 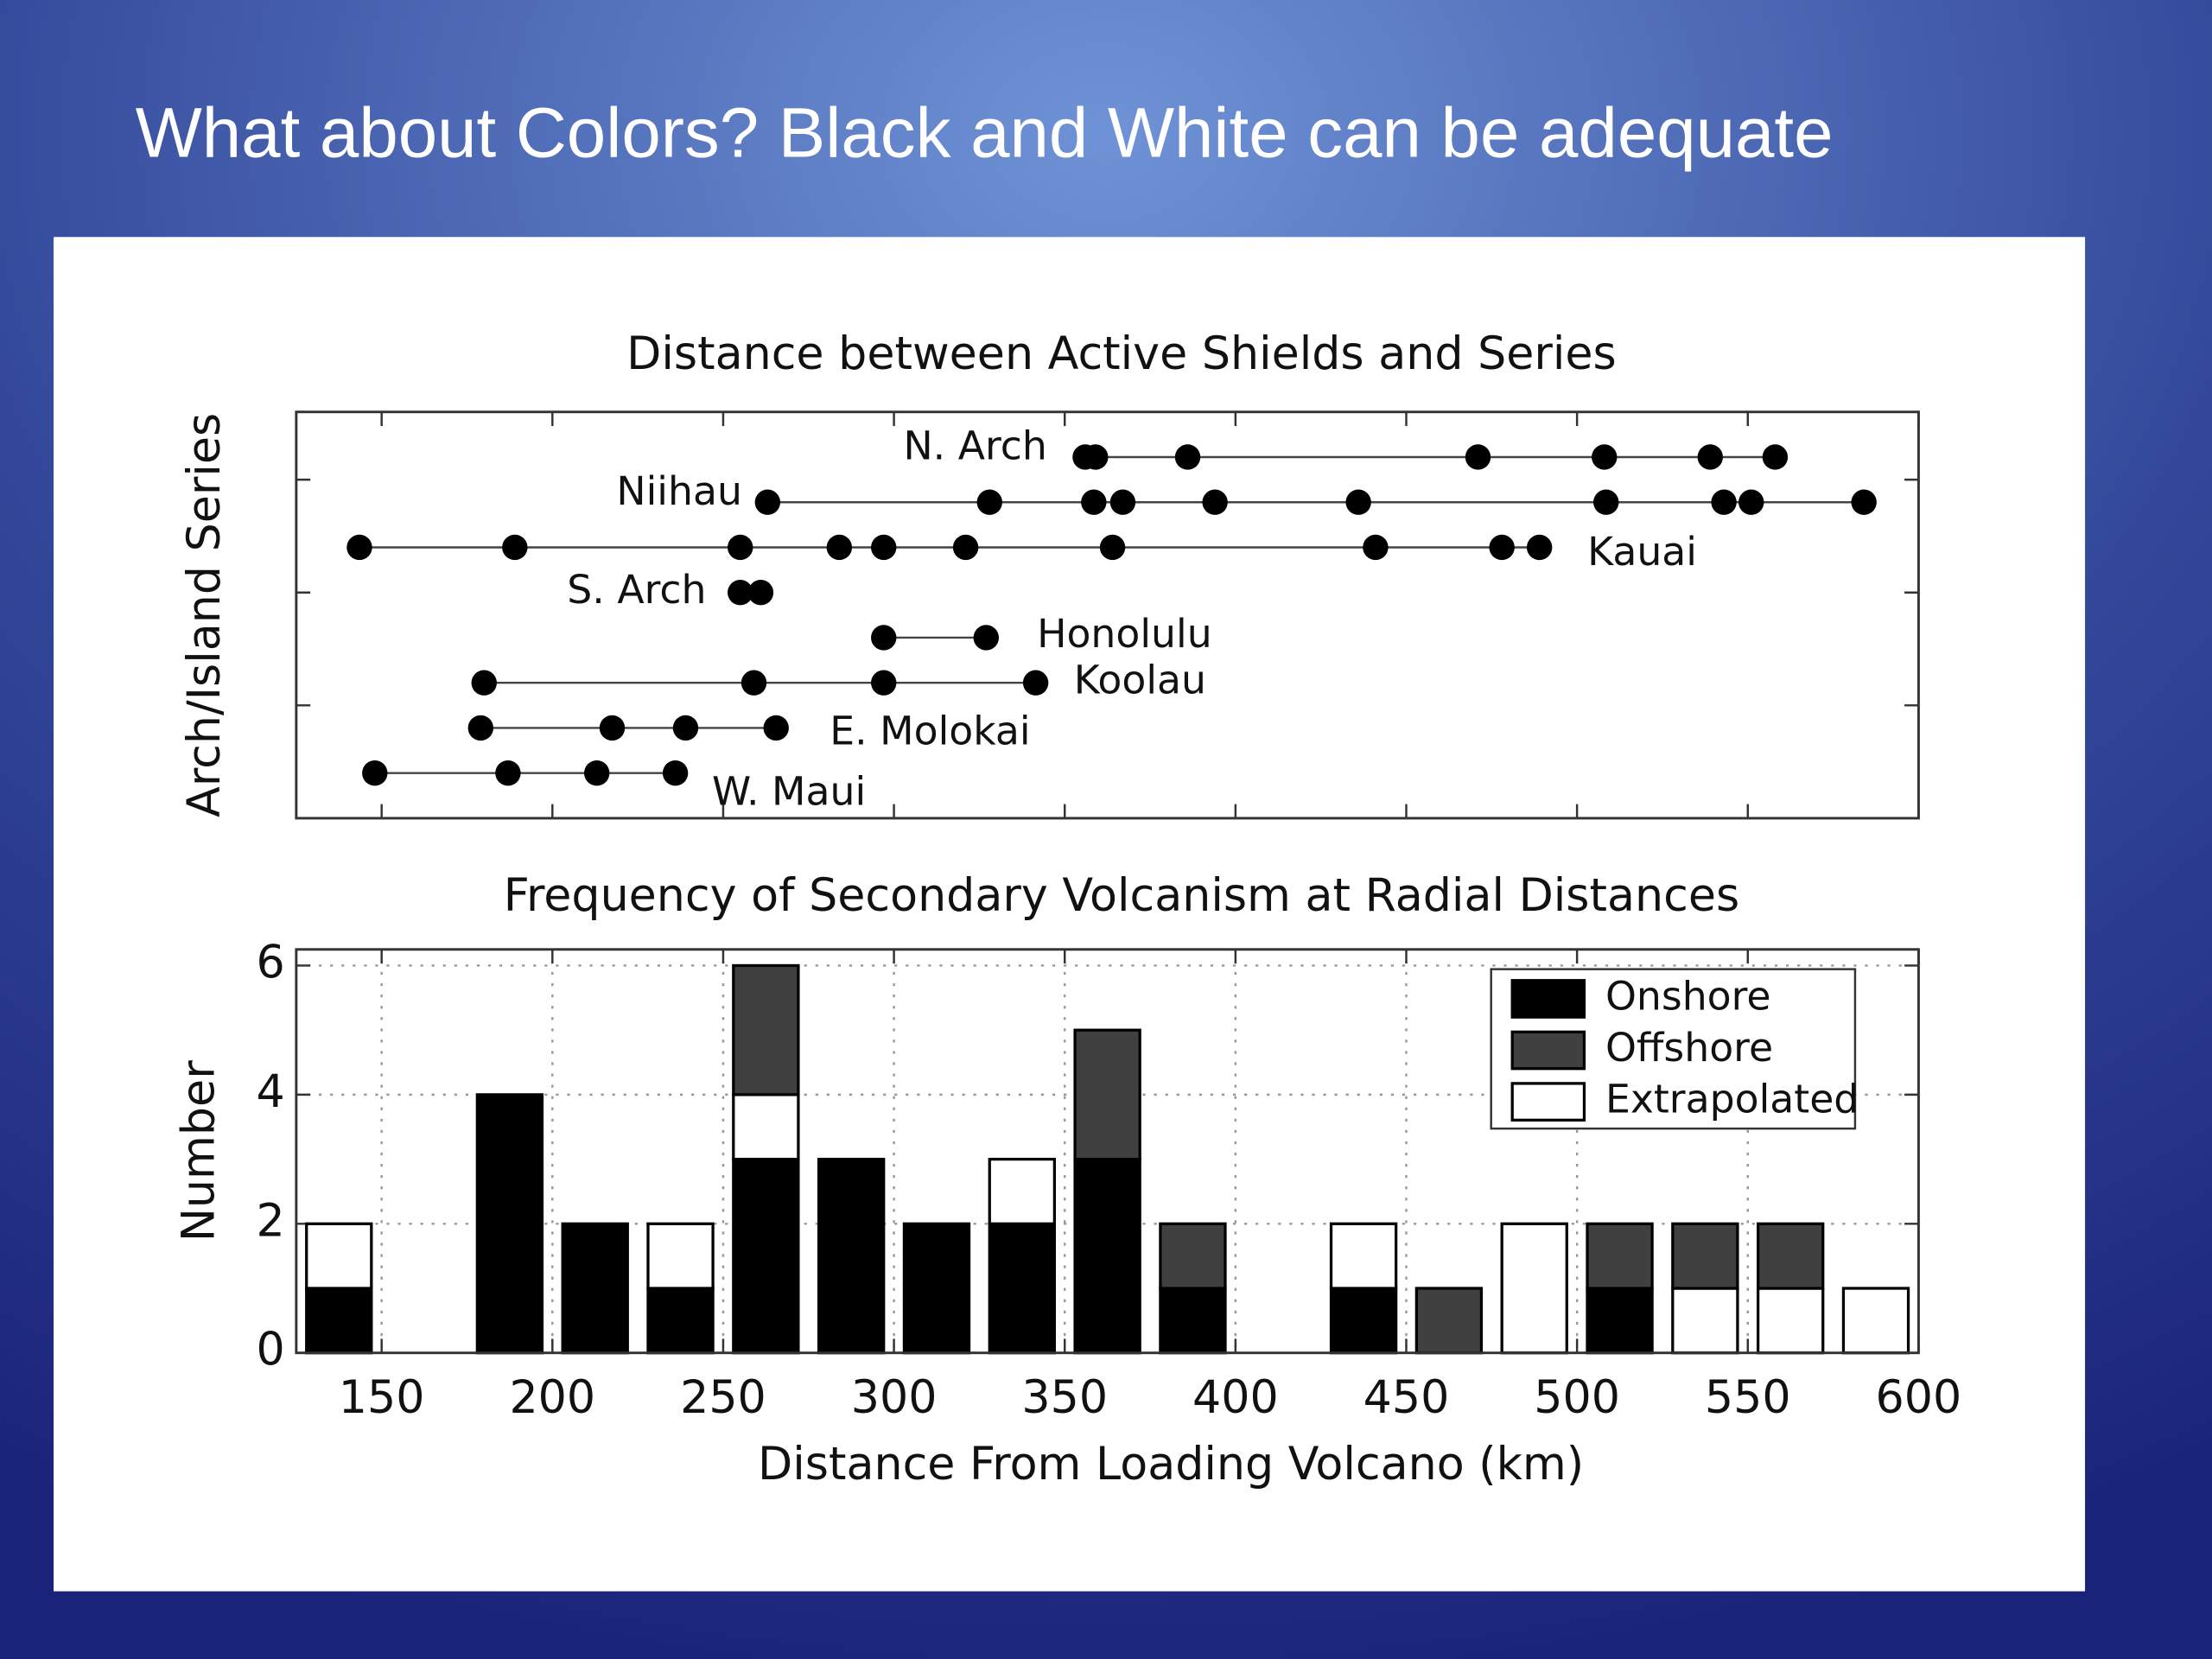 What do you see at coordinates (271, 963) in the screenshot?
I see `y-tick-label: 6` at bounding box center [271, 963].